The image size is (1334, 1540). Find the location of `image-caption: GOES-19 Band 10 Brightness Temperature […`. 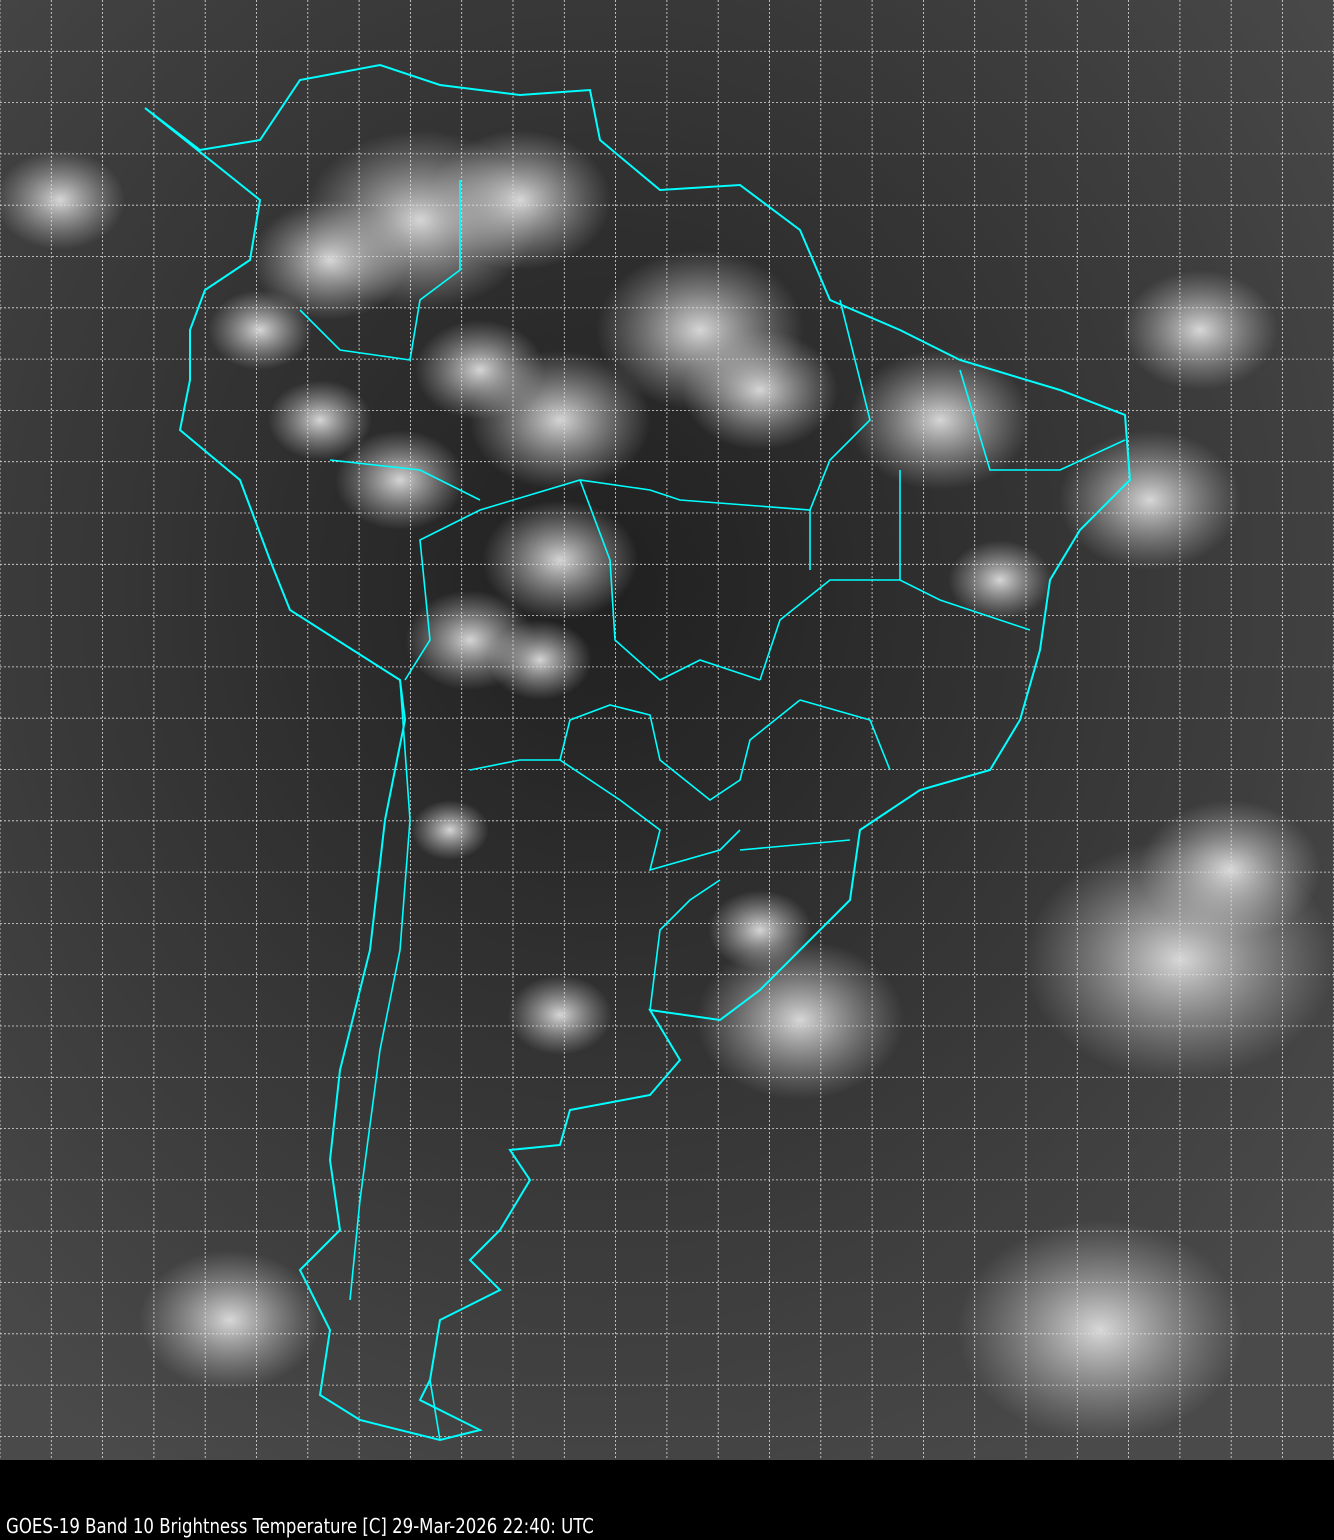

image-caption: GOES-19 Band 10 Brightness Temperature [… is located at coordinates (300, 1526).